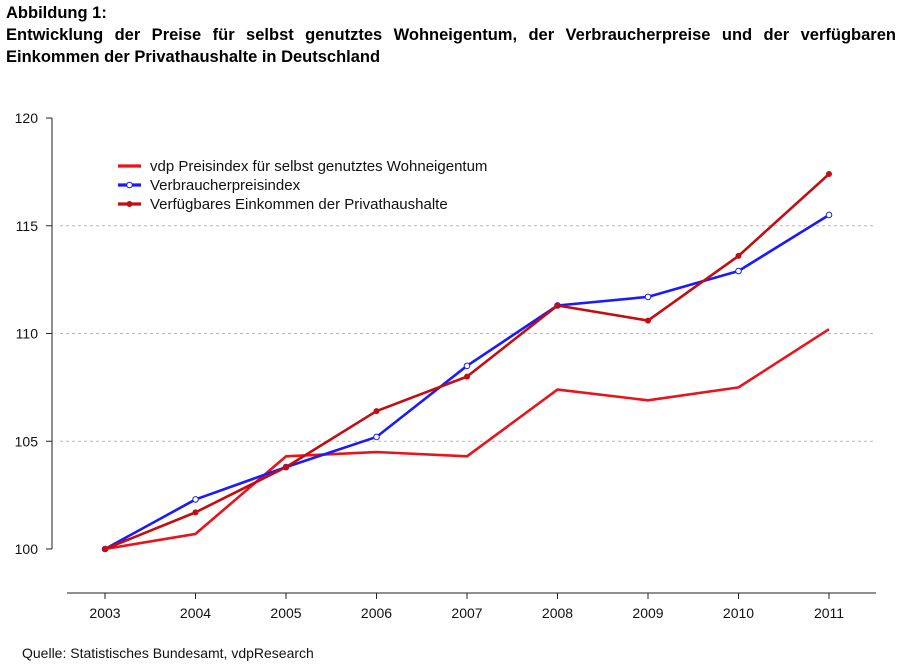  I want to click on figure-label: Abbildung 1:, so click(56, 13).